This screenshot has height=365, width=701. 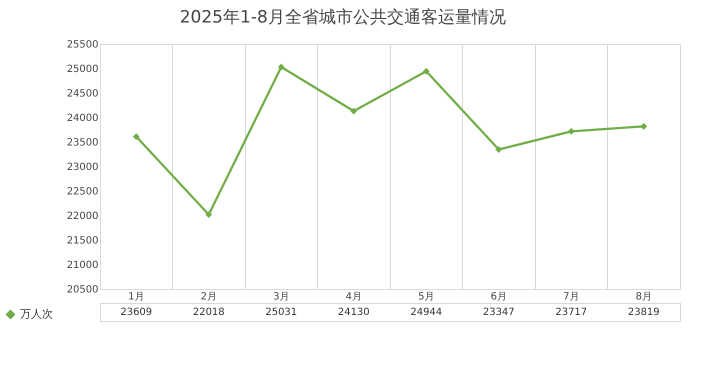 I want to click on x-tick-label: 8月, so click(x=644, y=297).